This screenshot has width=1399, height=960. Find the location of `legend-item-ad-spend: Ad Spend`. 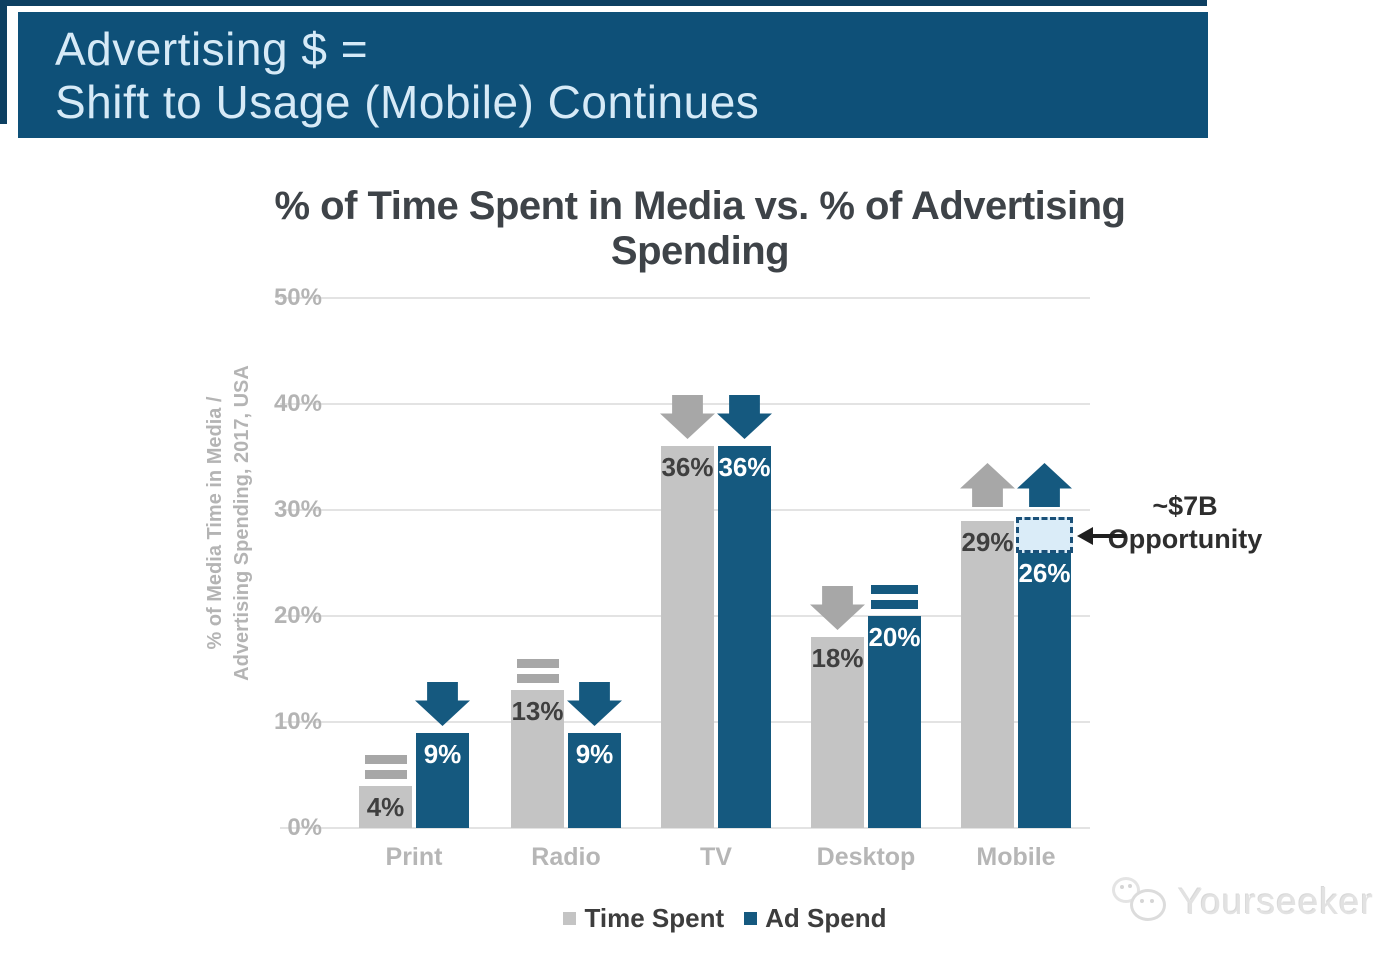

legend-item-ad-spend: Ad Spend is located at coordinates (815, 918).